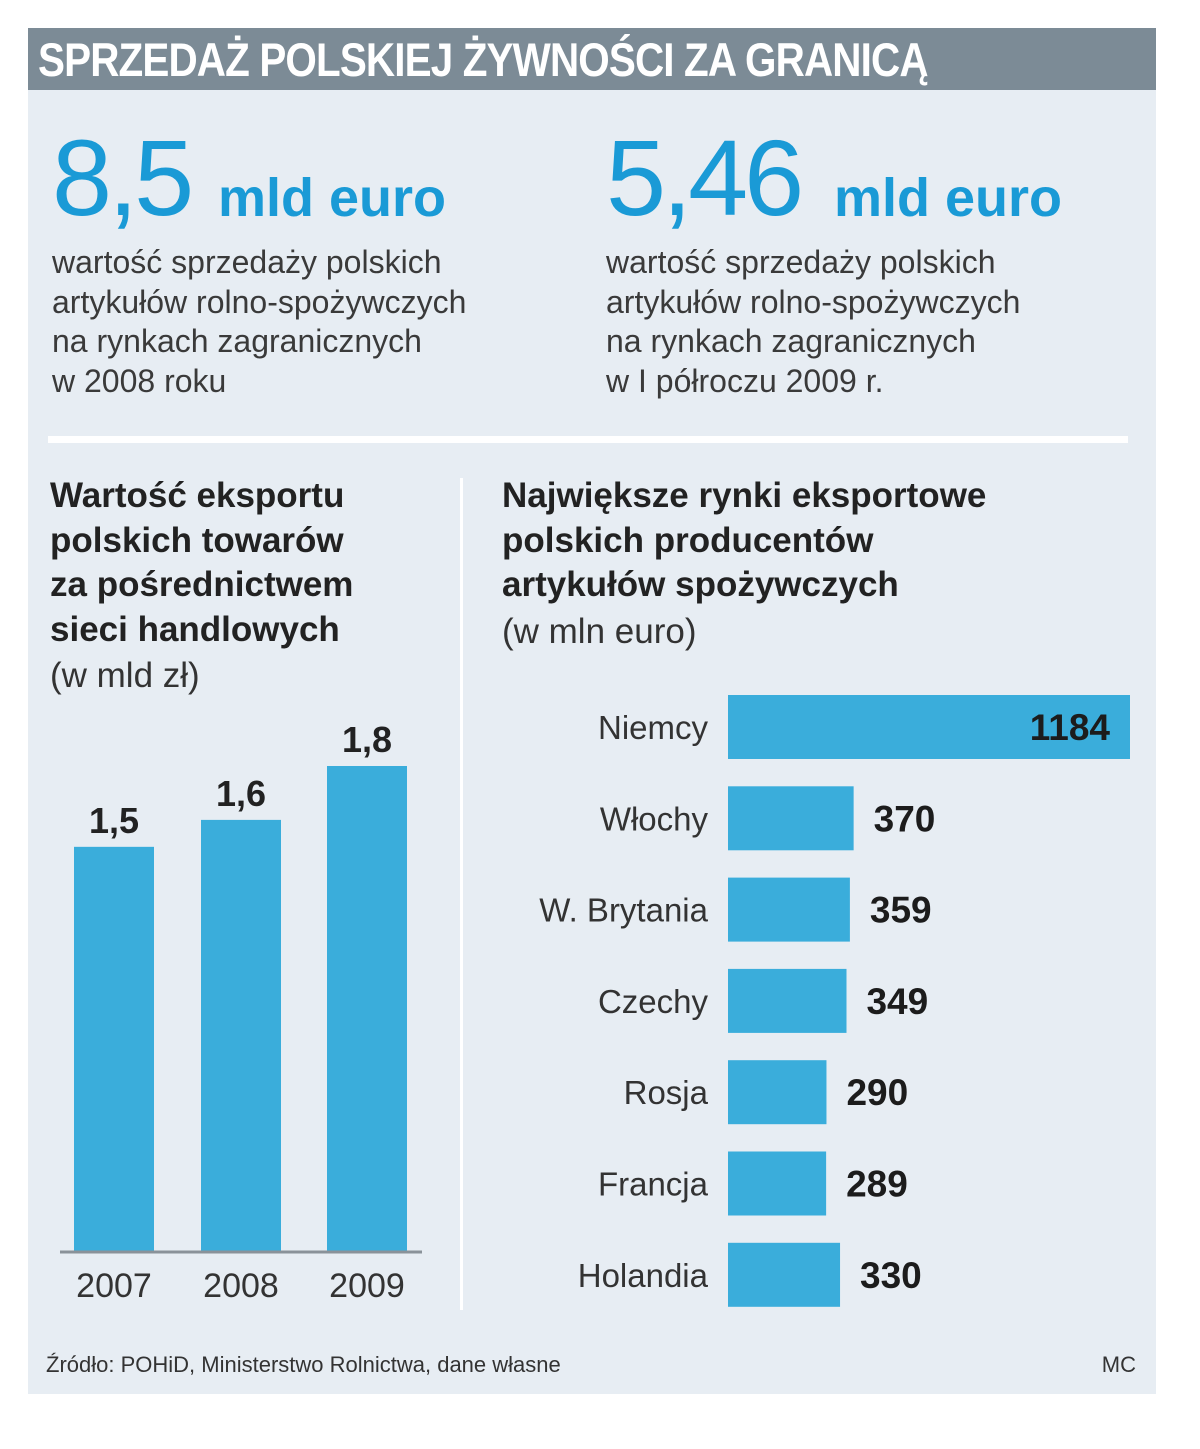  What do you see at coordinates (948, 198) in the screenshot?
I see `stat-unit-2009: mld euro` at bounding box center [948, 198].